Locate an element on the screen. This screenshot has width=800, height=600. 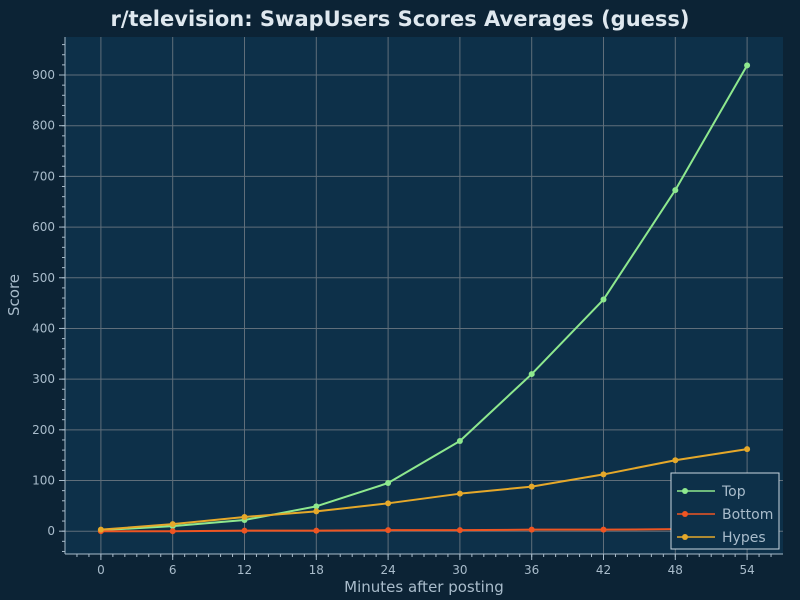
legend-swatch-marker-top is located at coordinates (685, 491).